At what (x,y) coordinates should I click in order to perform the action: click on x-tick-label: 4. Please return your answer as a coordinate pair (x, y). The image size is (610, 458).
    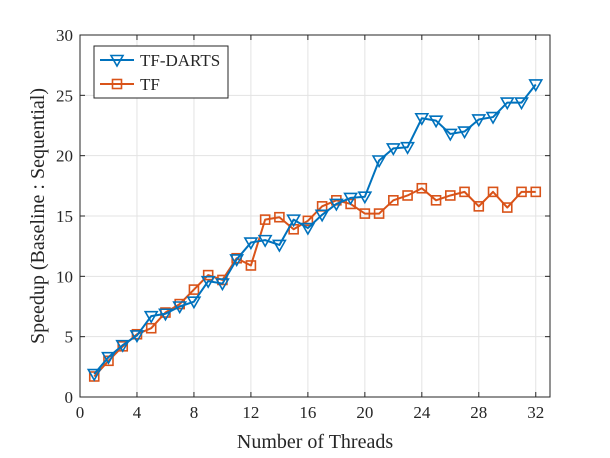
    Looking at the image, I should click on (137, 412).